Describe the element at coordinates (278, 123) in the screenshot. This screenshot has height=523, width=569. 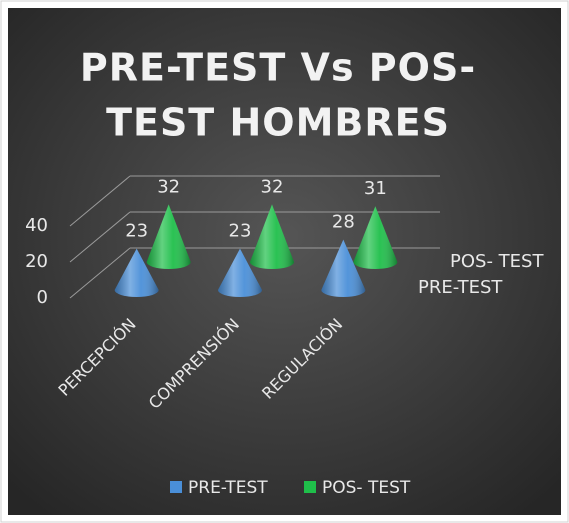
I see `chart-title: TEST HOMBRES` at that location.